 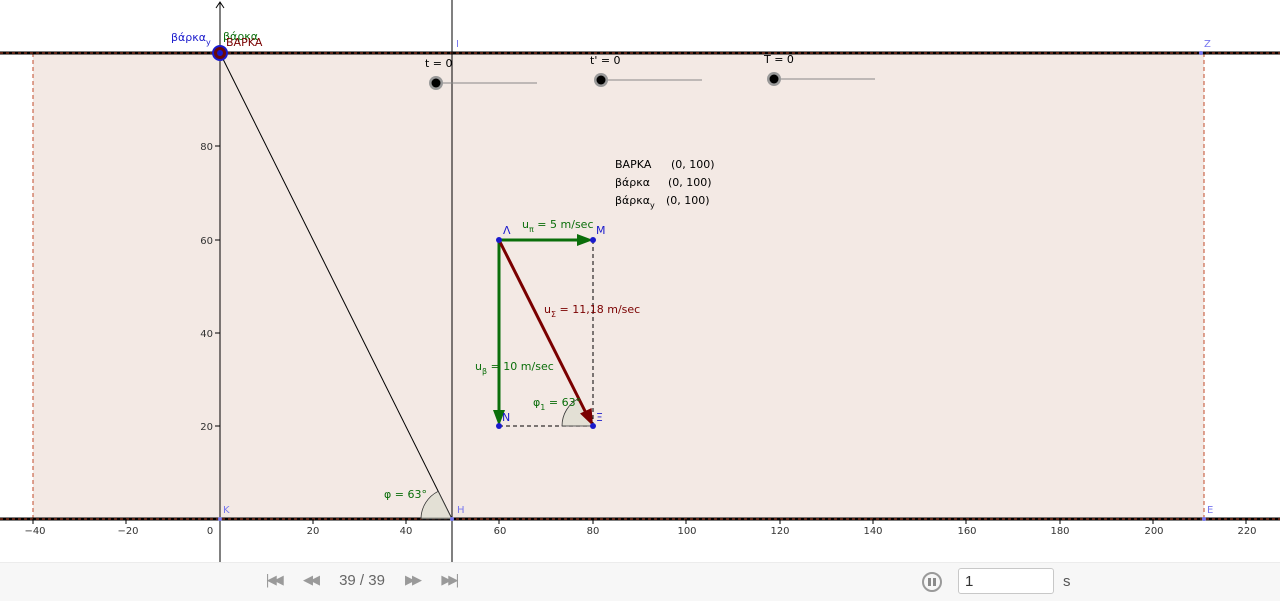 I want to click on slider-T: T = 0, so click(x=819, y=69).